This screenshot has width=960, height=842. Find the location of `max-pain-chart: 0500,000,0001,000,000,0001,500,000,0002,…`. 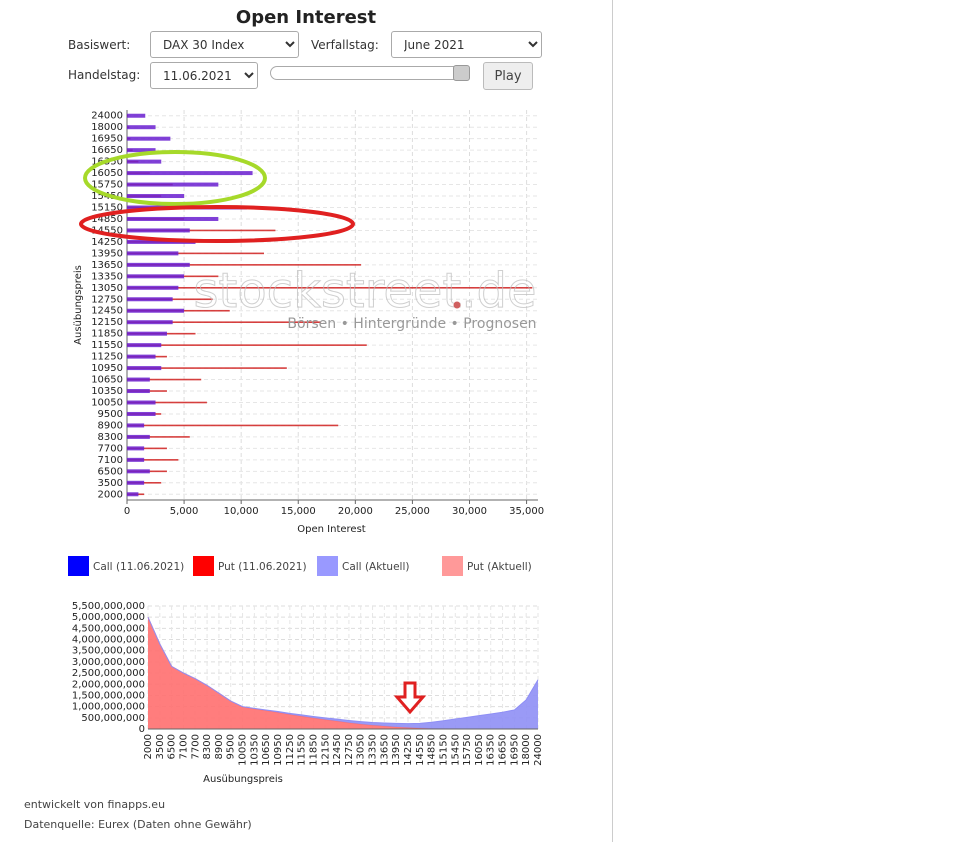

max-pain-chart: 0500,000,0001,000,000,0001,500,000,0002,… is located at coordinates (308, 693).